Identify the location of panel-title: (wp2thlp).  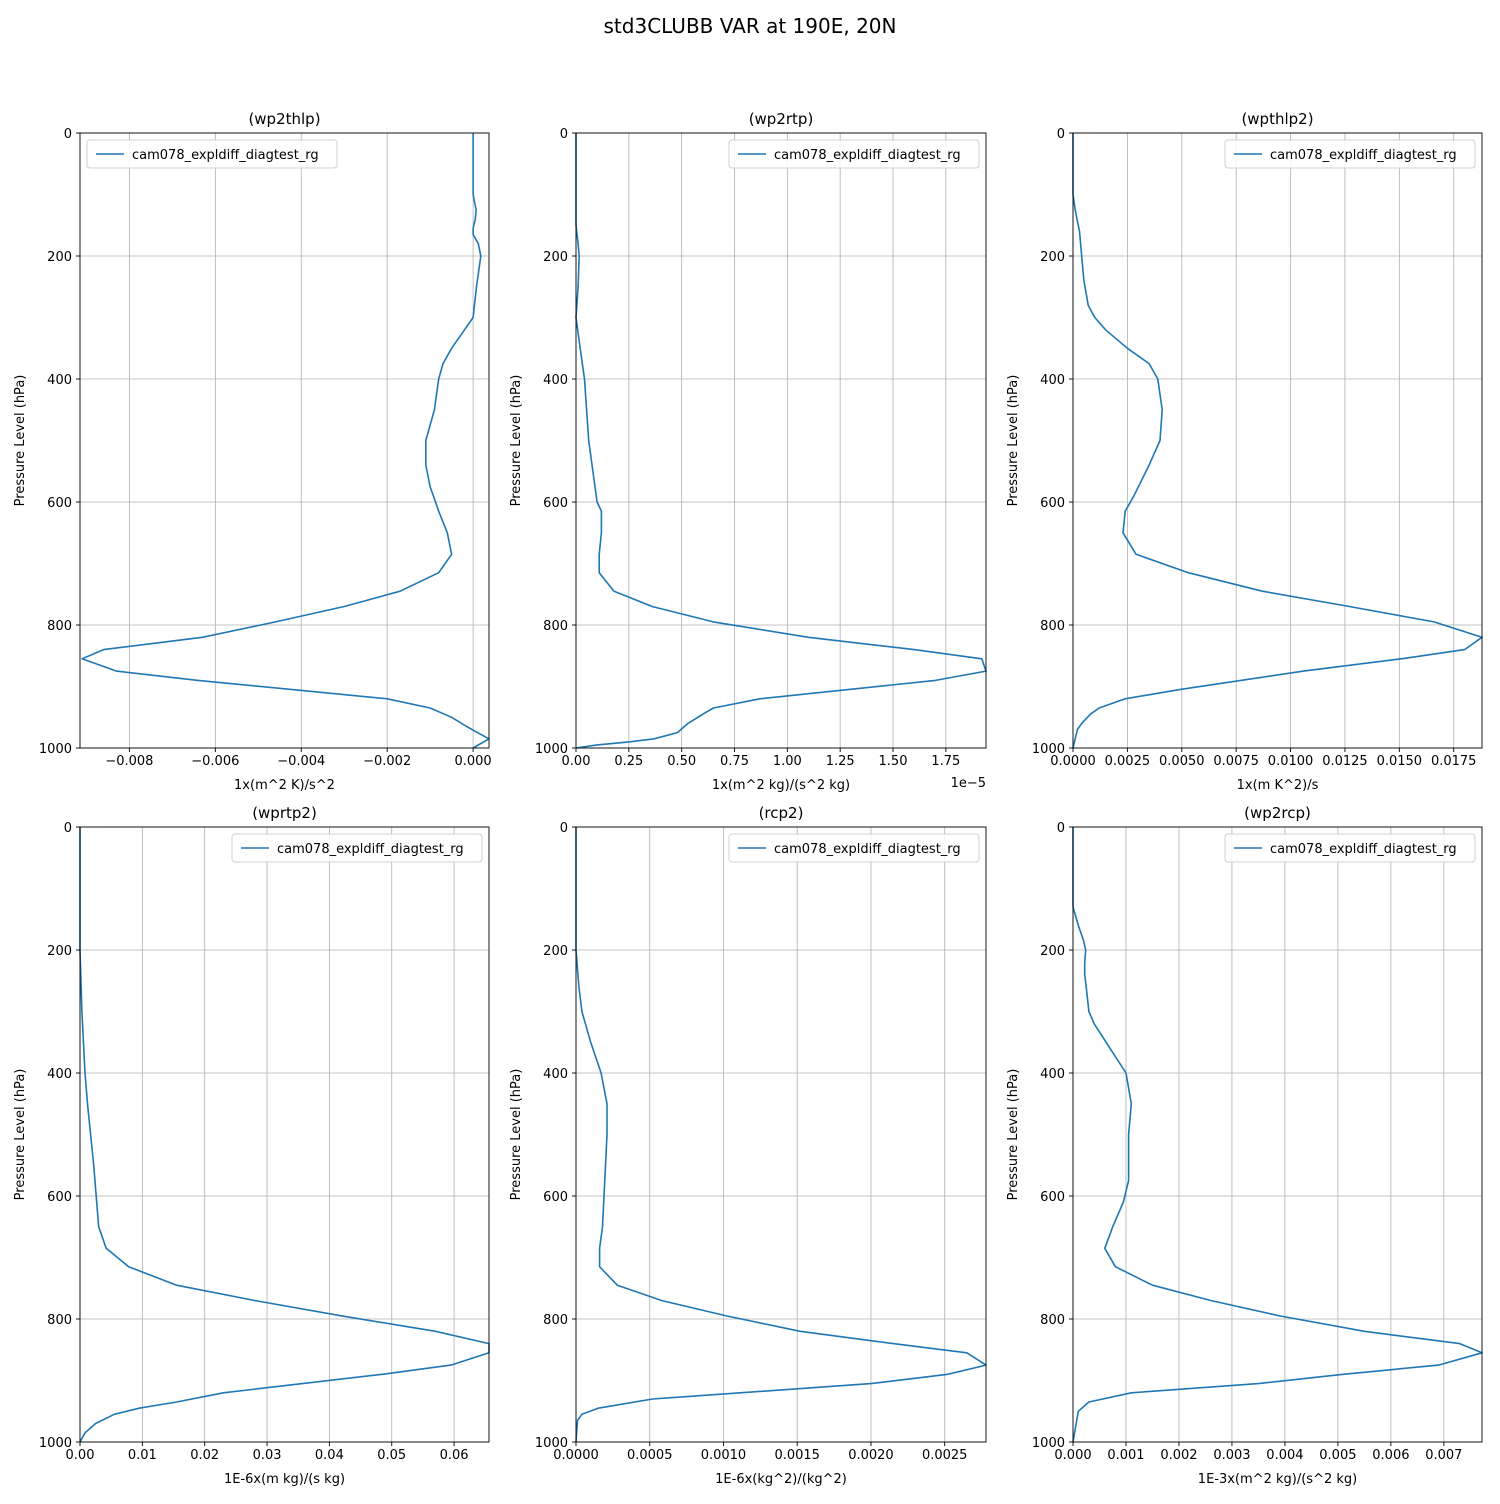
(284, 119).